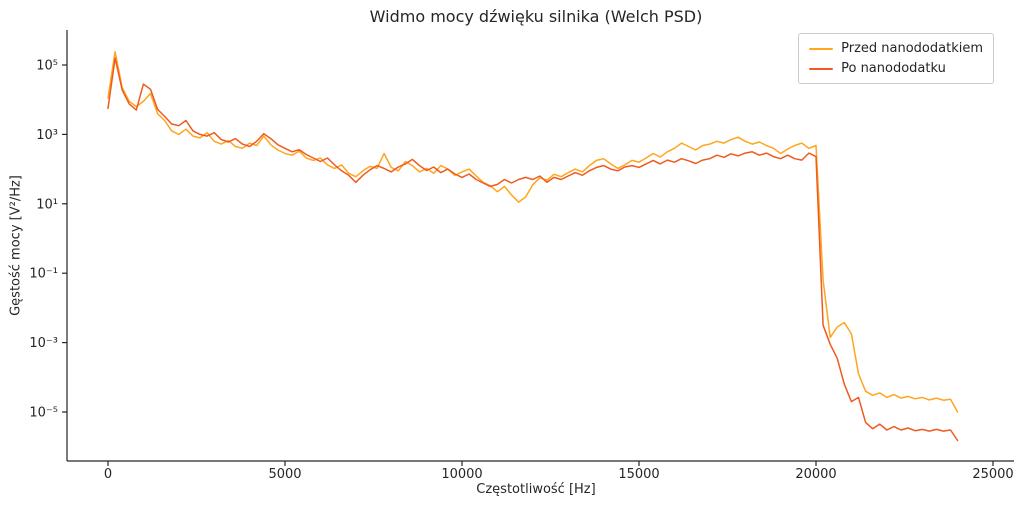 Image resolution: width=1024 pixels, height=508 pixels. I want to click on legend-swatch-przed-line, so click(821, 48).